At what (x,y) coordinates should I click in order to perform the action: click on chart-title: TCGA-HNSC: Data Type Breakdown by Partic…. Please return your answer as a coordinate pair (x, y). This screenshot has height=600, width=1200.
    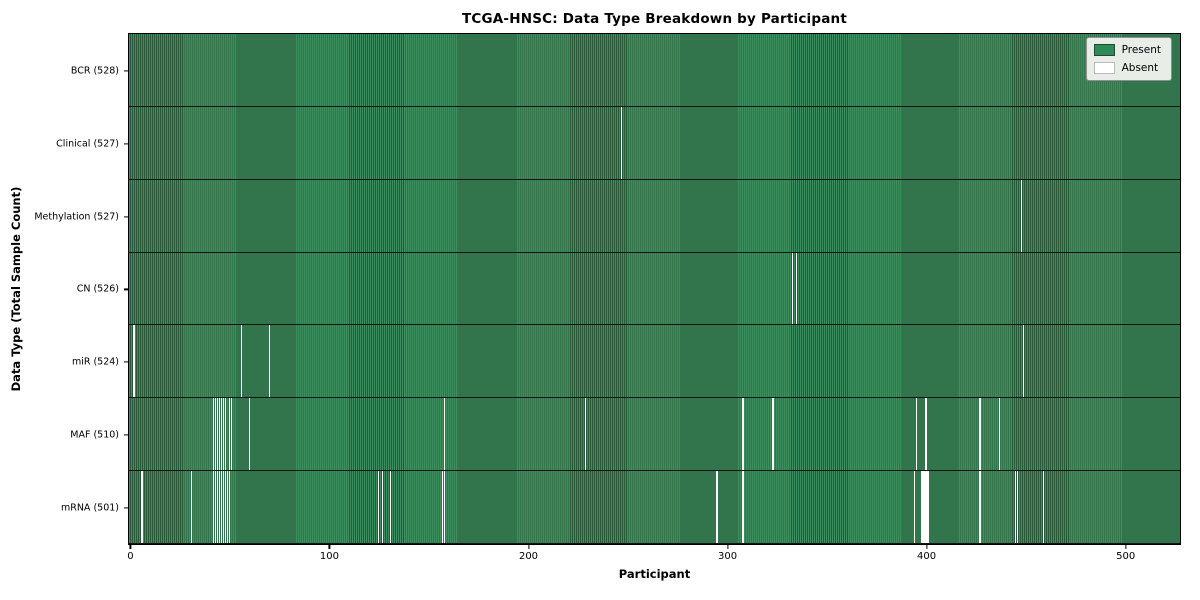
    Looking at the image, I should click on (654, 19).